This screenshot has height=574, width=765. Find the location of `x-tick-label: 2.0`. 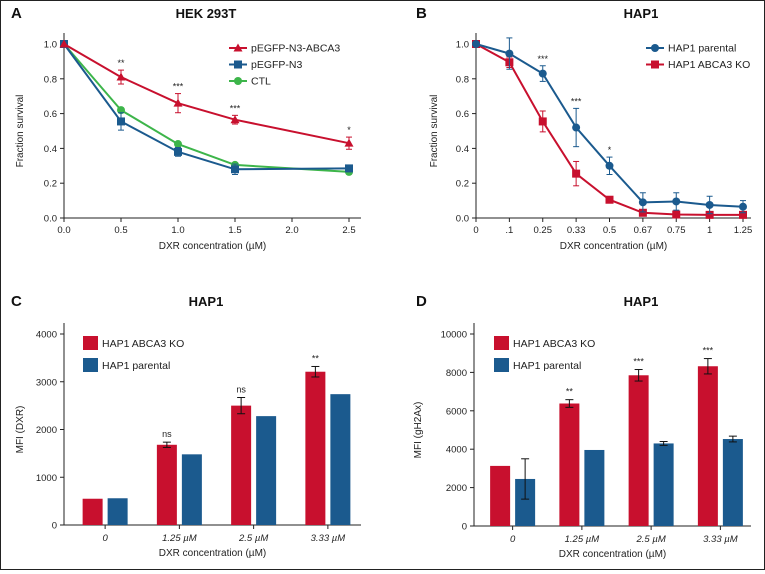

x-tick-label: 2.0 is located at coordinates (291, 230).